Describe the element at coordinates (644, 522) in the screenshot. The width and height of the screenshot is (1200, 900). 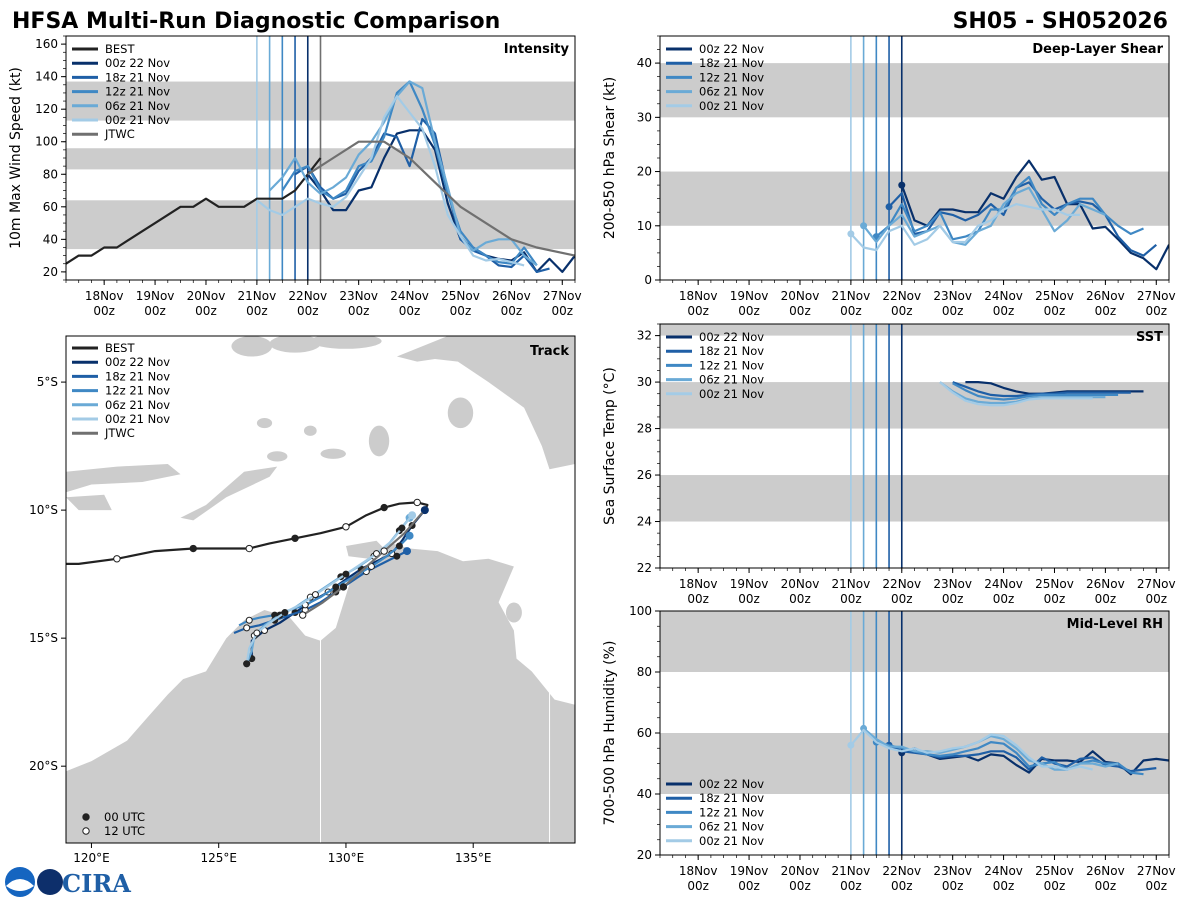
I see `y-tick-label: 24` at that location.